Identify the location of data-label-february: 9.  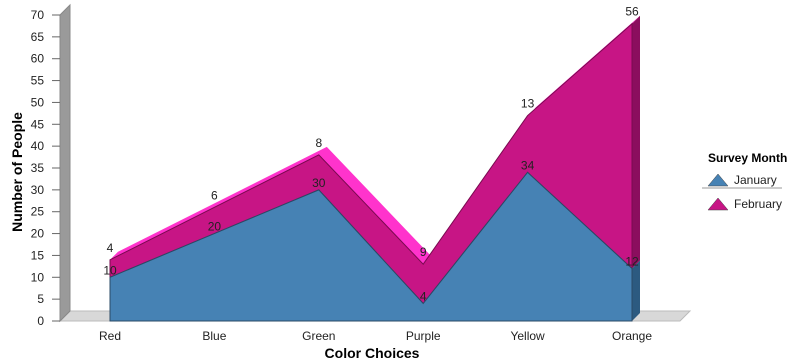
(423, 252).